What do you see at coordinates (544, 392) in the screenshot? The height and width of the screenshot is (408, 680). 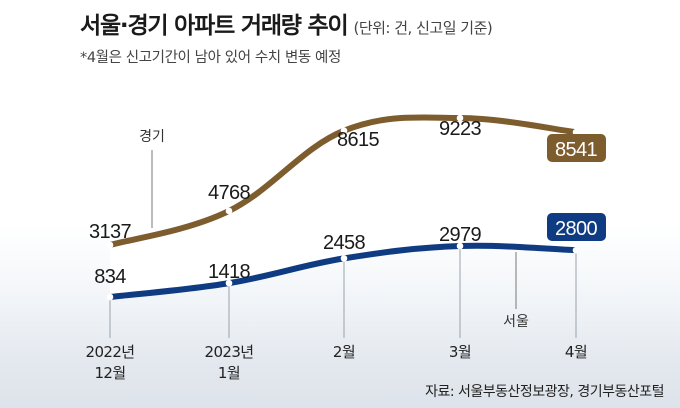 I see `source-credit: 자료: 서울부동산정보광장, 경기부동산포털` at bounding box center [544, 392].